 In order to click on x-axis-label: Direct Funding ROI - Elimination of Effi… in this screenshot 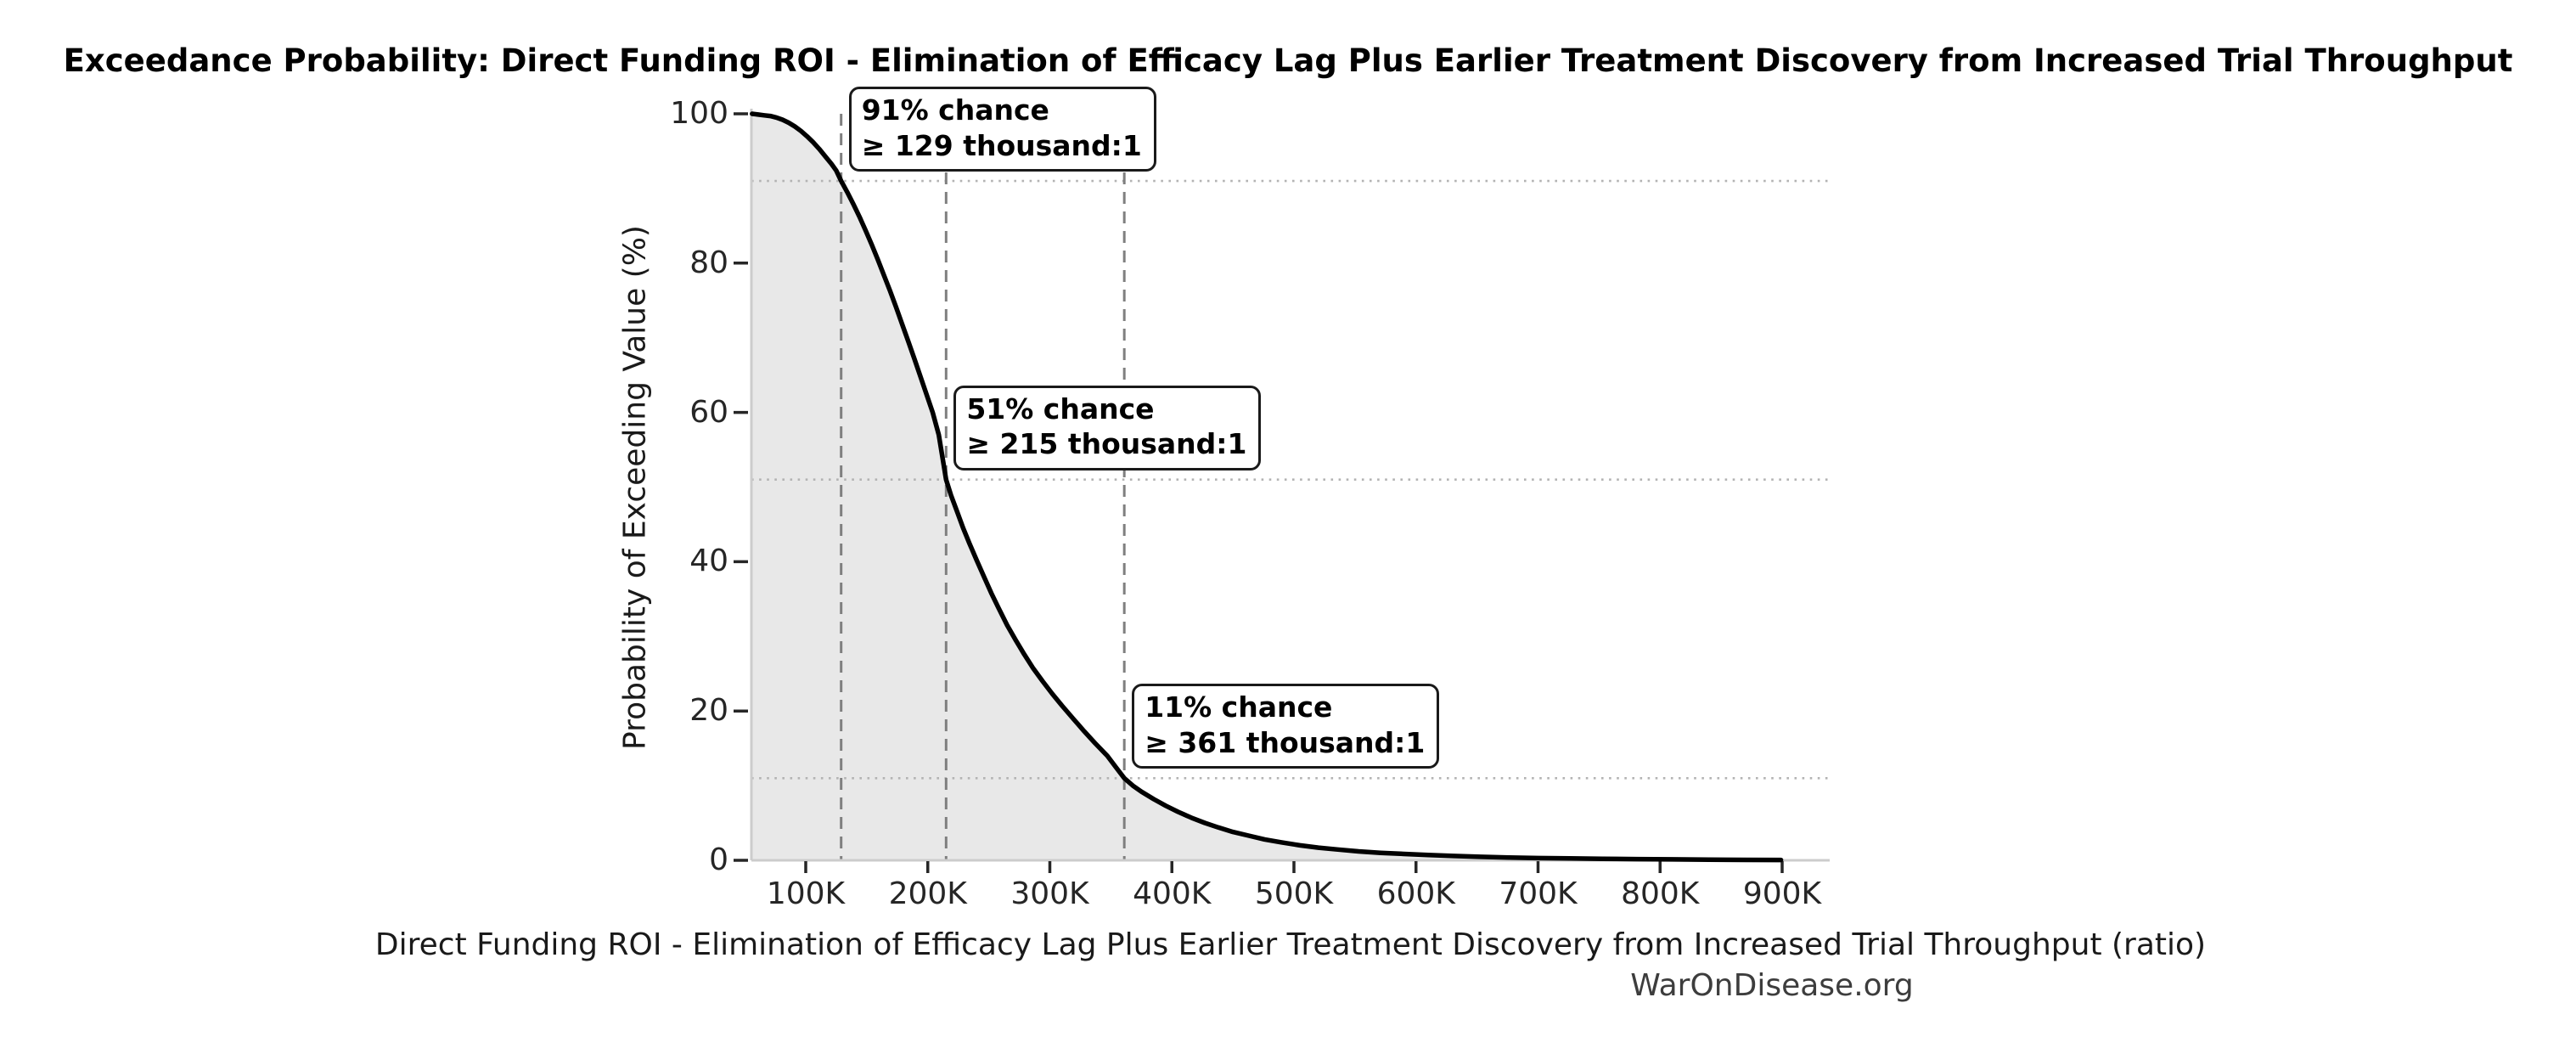, I will do `click(1290, 944)`.